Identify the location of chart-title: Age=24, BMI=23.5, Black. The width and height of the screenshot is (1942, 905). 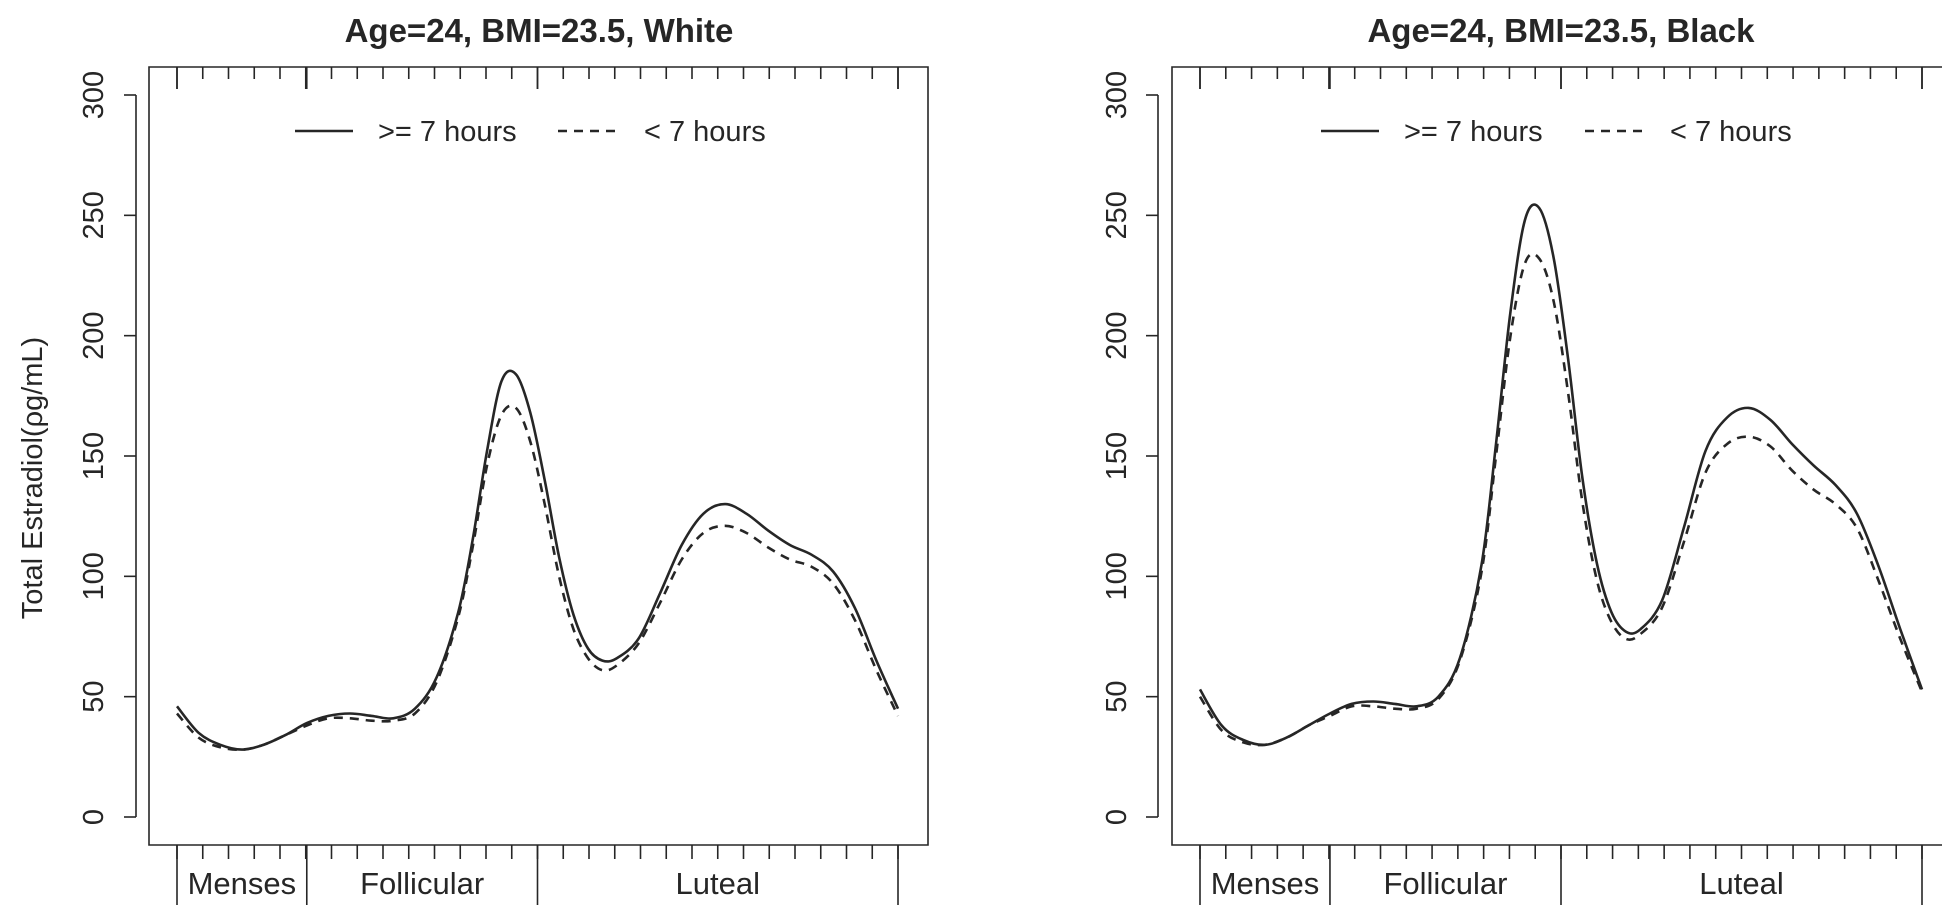
(1561, 30).